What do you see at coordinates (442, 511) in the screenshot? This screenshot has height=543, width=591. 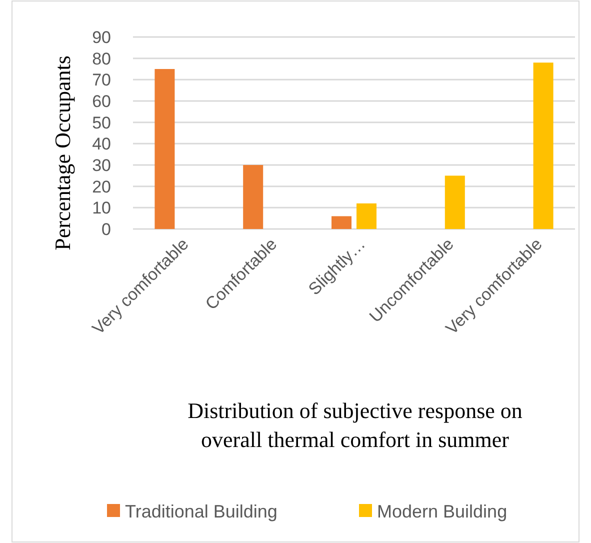 I see `legend-label: Modern Building` at bounding box center [442, 511].